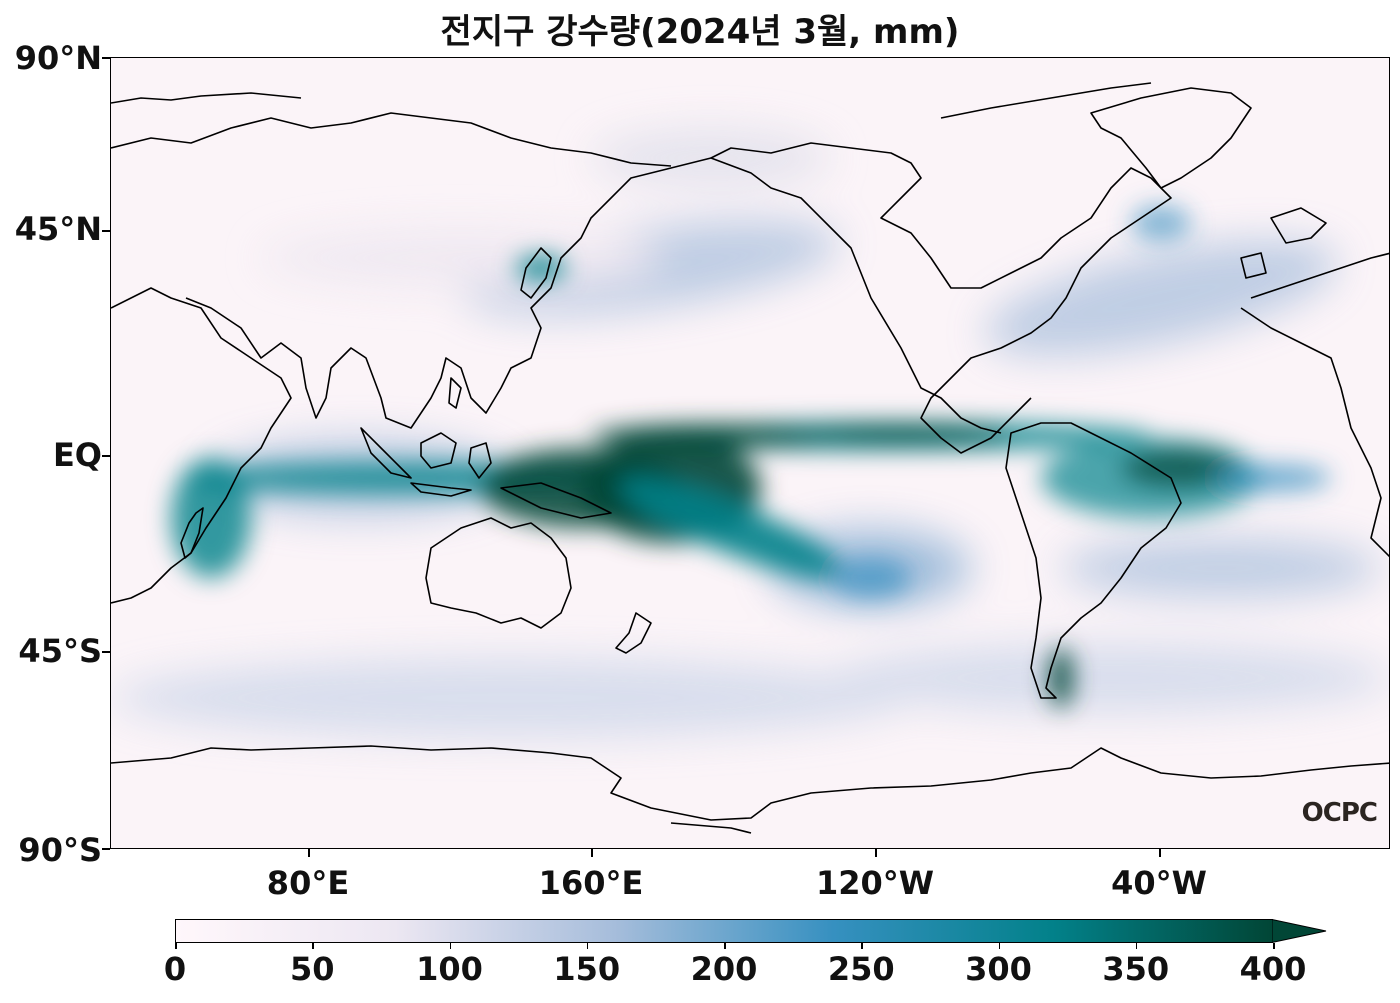  Describe the element at coordinates (175, 969) in the screenshot. I see `colorbar-tick-label: 0` at that location.